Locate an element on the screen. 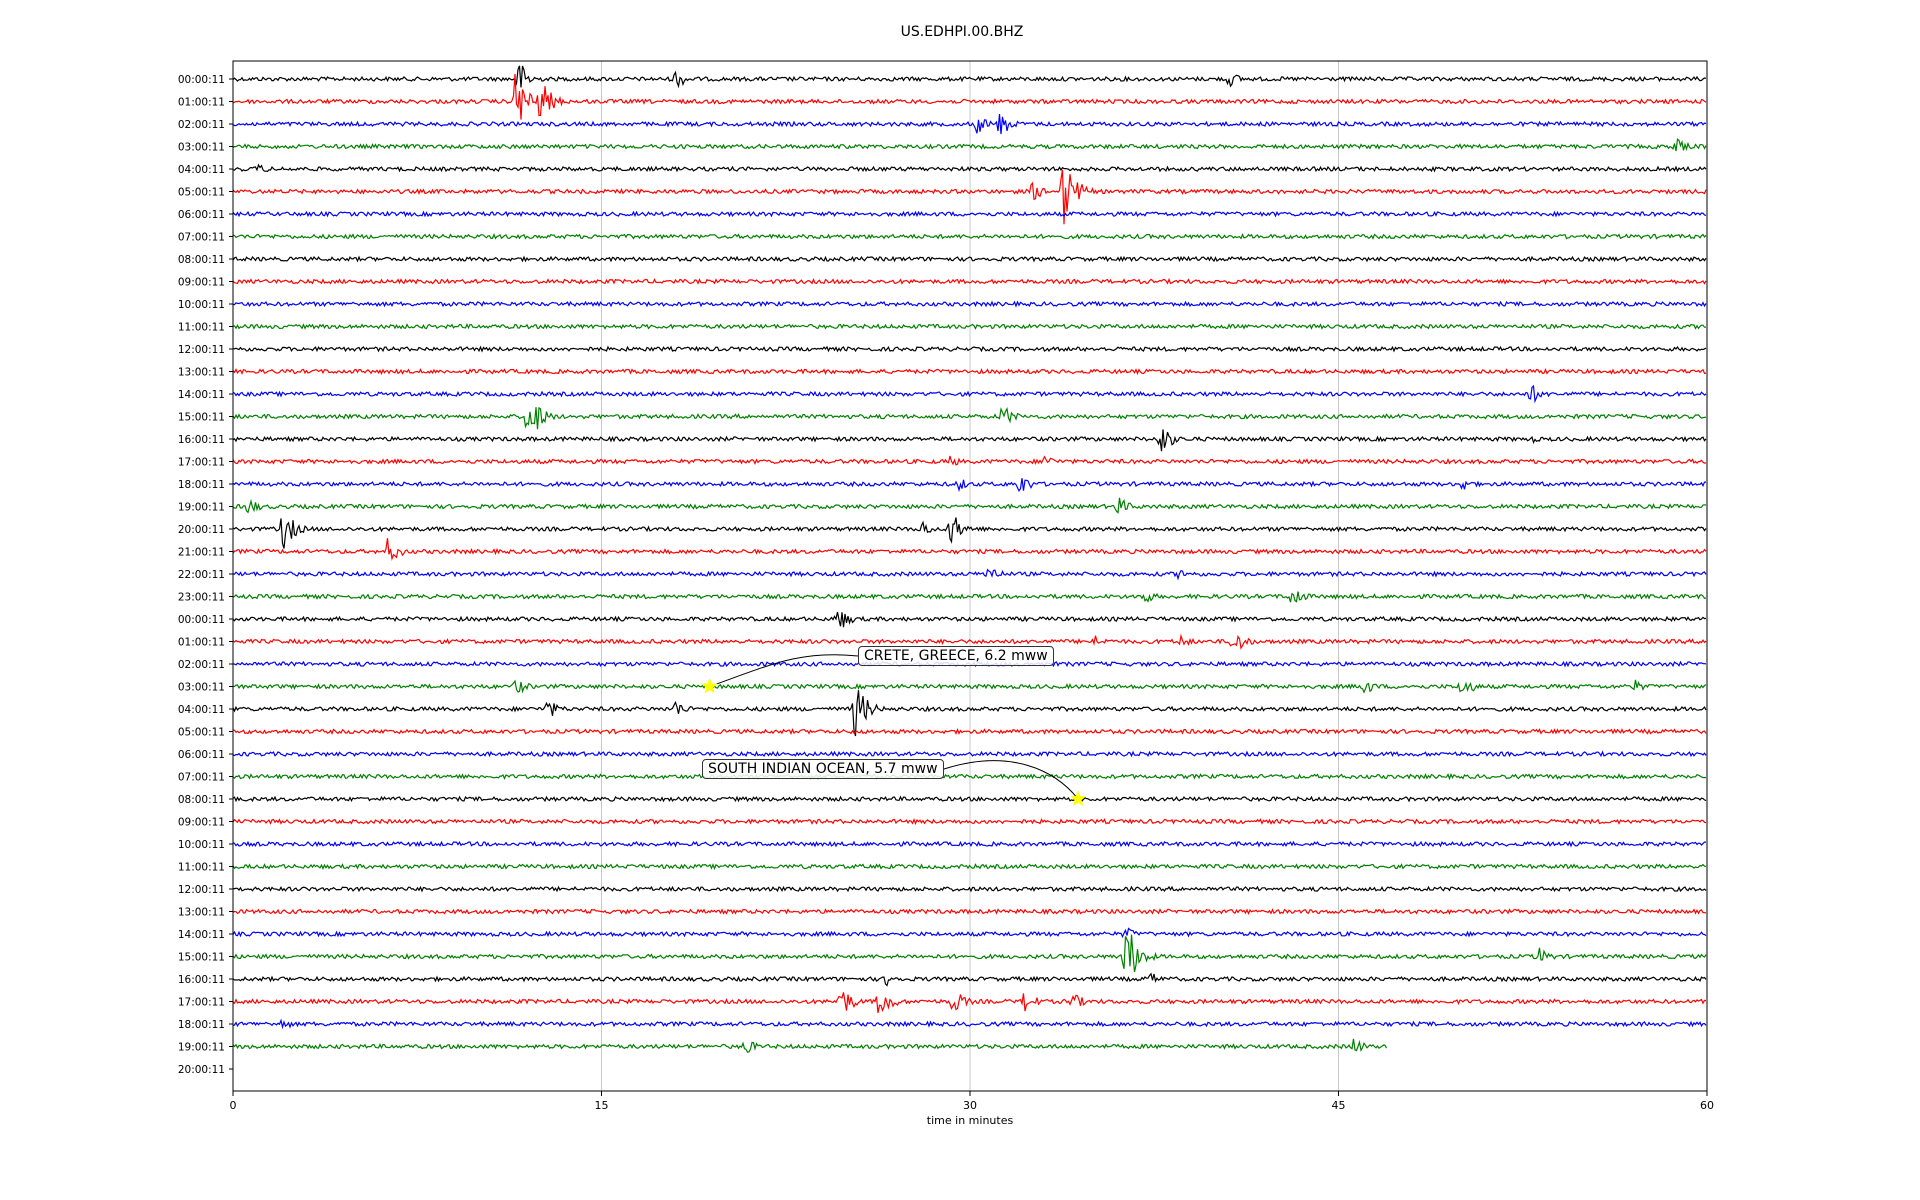 This screenshot has height=1200, width=1920. x-axis-ticks: 0 15 30 45 60 is located at coordinates (972, 1101).